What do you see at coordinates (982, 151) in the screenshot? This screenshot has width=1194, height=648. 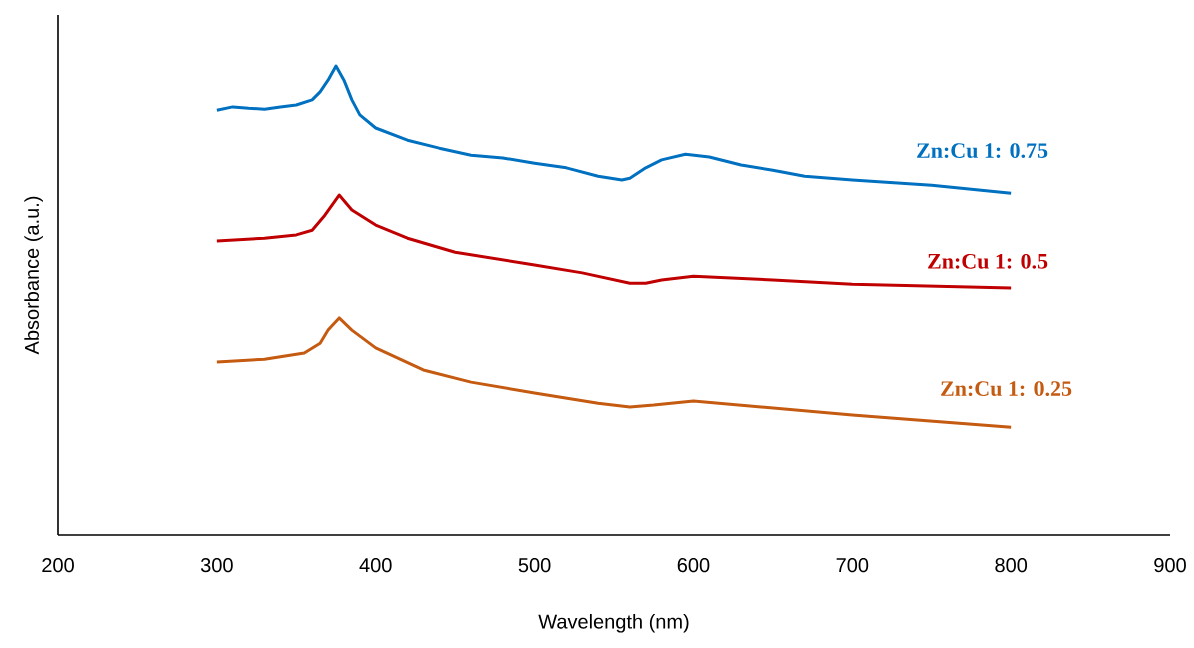 I see `series-label: Zn:Cu 1: 0.75` at bounding box center [982, 151].